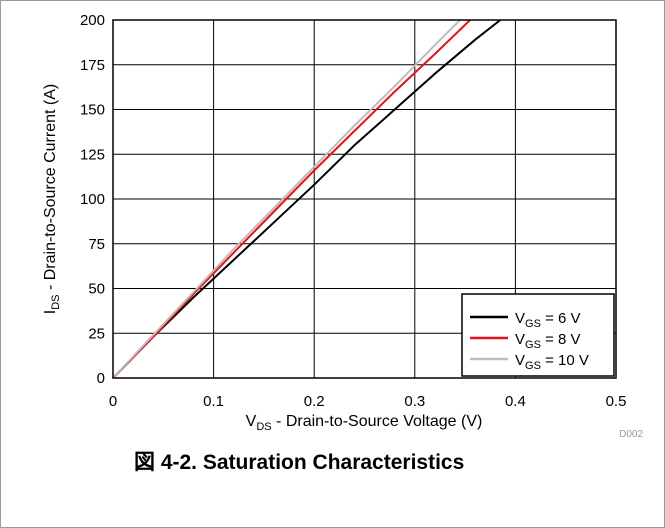 The image size is (665, 528). What do you see at coordinates (548, 320) in the screenshot?
I see `legend-label-1: VGS = 6 V` at bounding box center [548, 320].